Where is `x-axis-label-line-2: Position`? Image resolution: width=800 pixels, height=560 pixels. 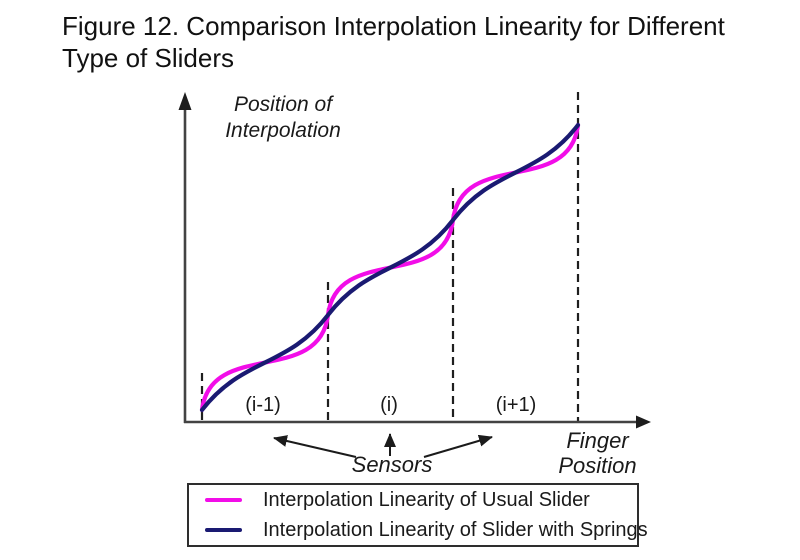
x-axis-label-line-2: Position is located at coordinates (597, 465).